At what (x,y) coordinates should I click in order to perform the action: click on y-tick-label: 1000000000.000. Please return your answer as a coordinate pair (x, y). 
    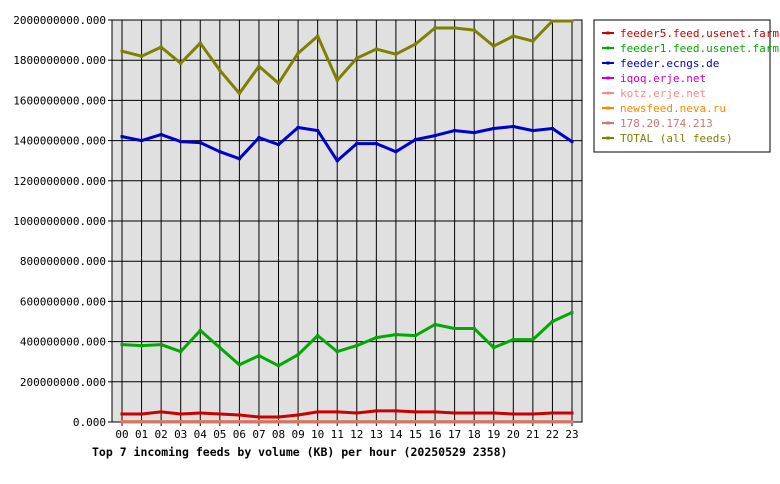
    Looking at the image, I should click on (59, 221).